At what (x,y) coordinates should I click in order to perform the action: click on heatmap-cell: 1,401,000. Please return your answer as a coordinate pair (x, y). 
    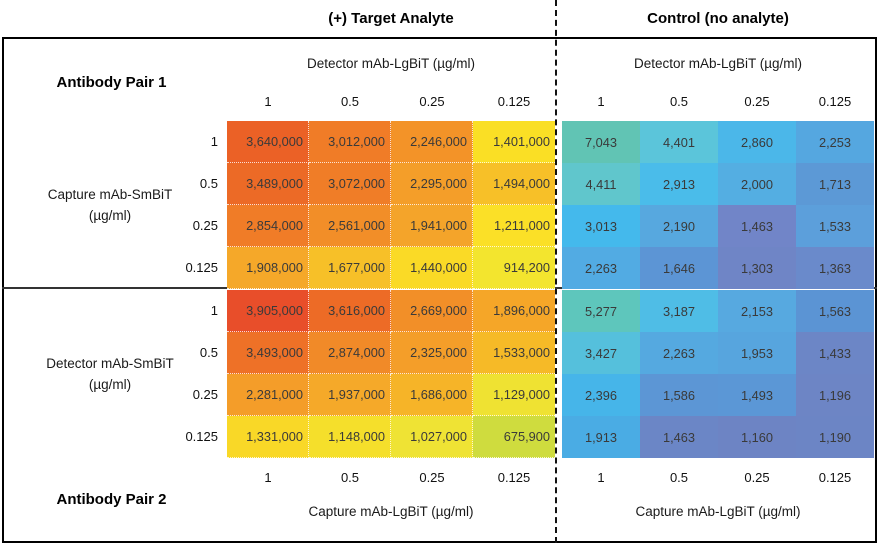
    Looking at the image, I should click on (514, 142).